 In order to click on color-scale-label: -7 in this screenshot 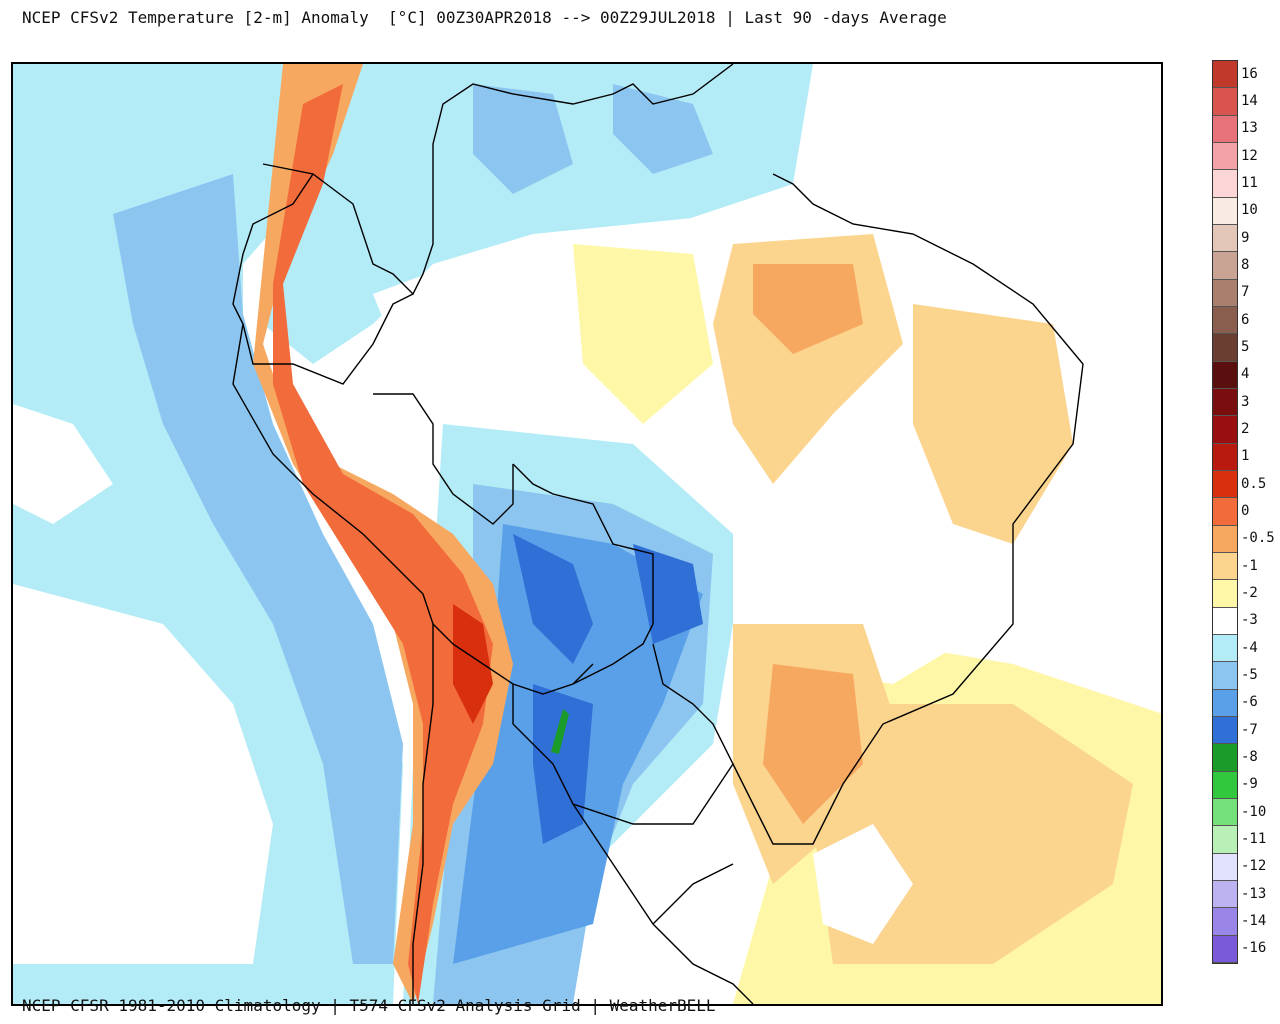, I will do `click(1249, 729)`.